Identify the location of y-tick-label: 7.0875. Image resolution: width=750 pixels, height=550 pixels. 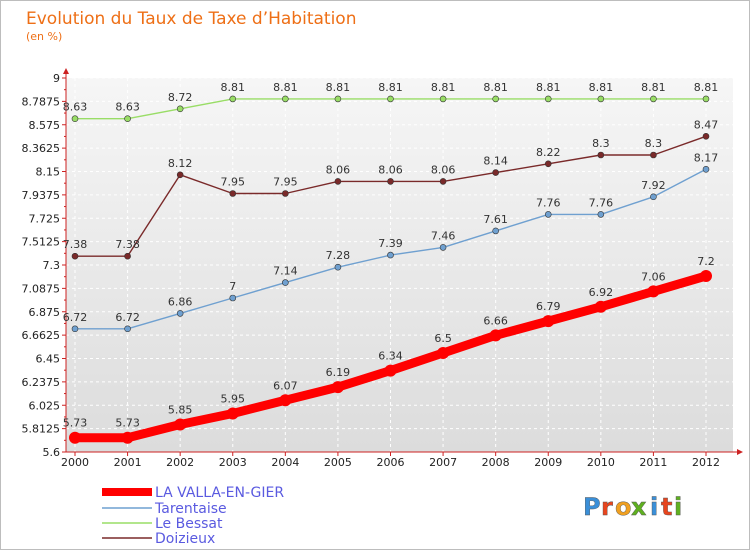
(41, 288).